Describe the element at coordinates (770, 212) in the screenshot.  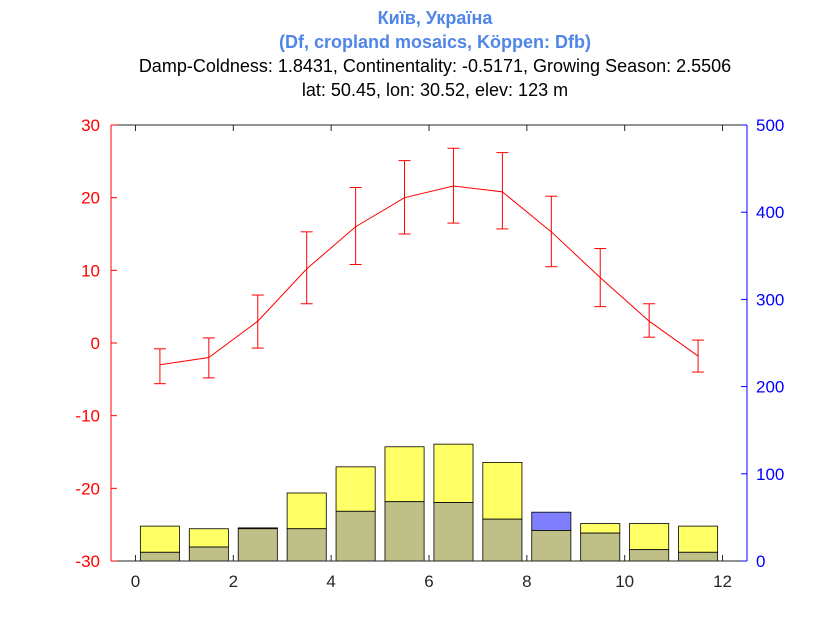
I see `y-right-tick-label: 400` at that location.